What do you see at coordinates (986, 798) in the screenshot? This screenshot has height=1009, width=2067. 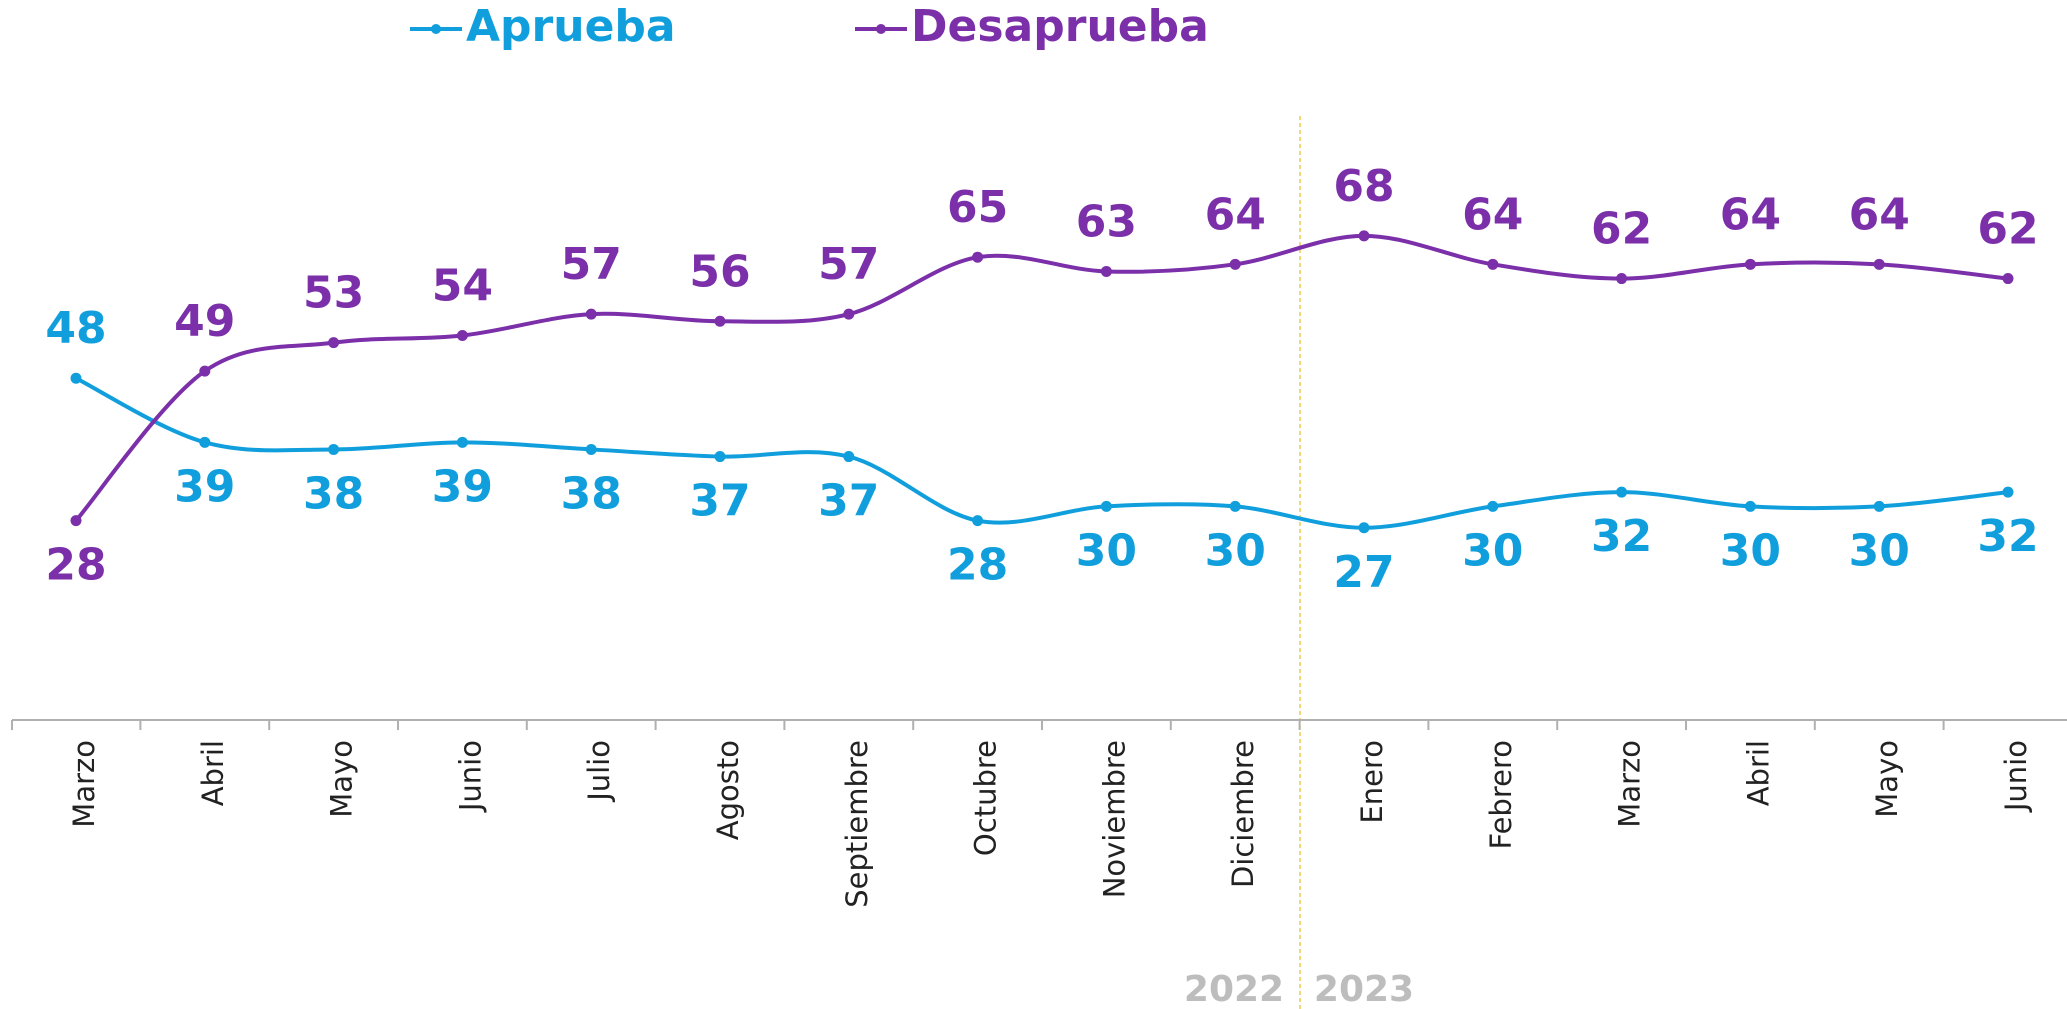 I see `x-tick-label: Octubre` at bounding box center [986, 798].